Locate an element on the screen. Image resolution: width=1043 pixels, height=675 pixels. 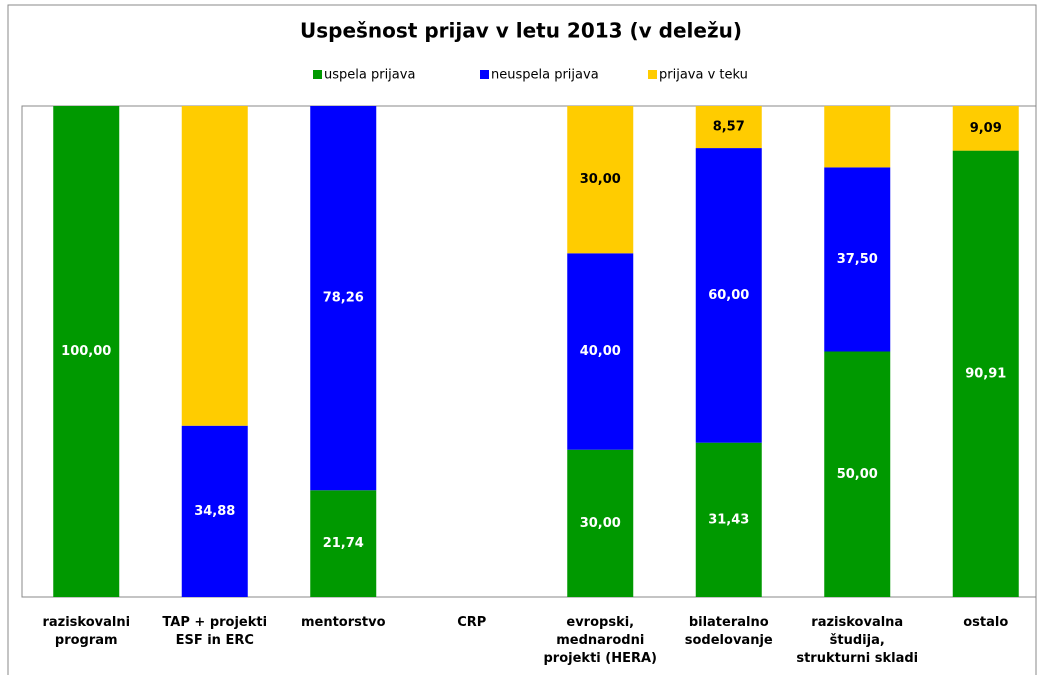
x-tick-label: evropski, mednarodni projekti (HERA) is located at coordinates (600, 640).